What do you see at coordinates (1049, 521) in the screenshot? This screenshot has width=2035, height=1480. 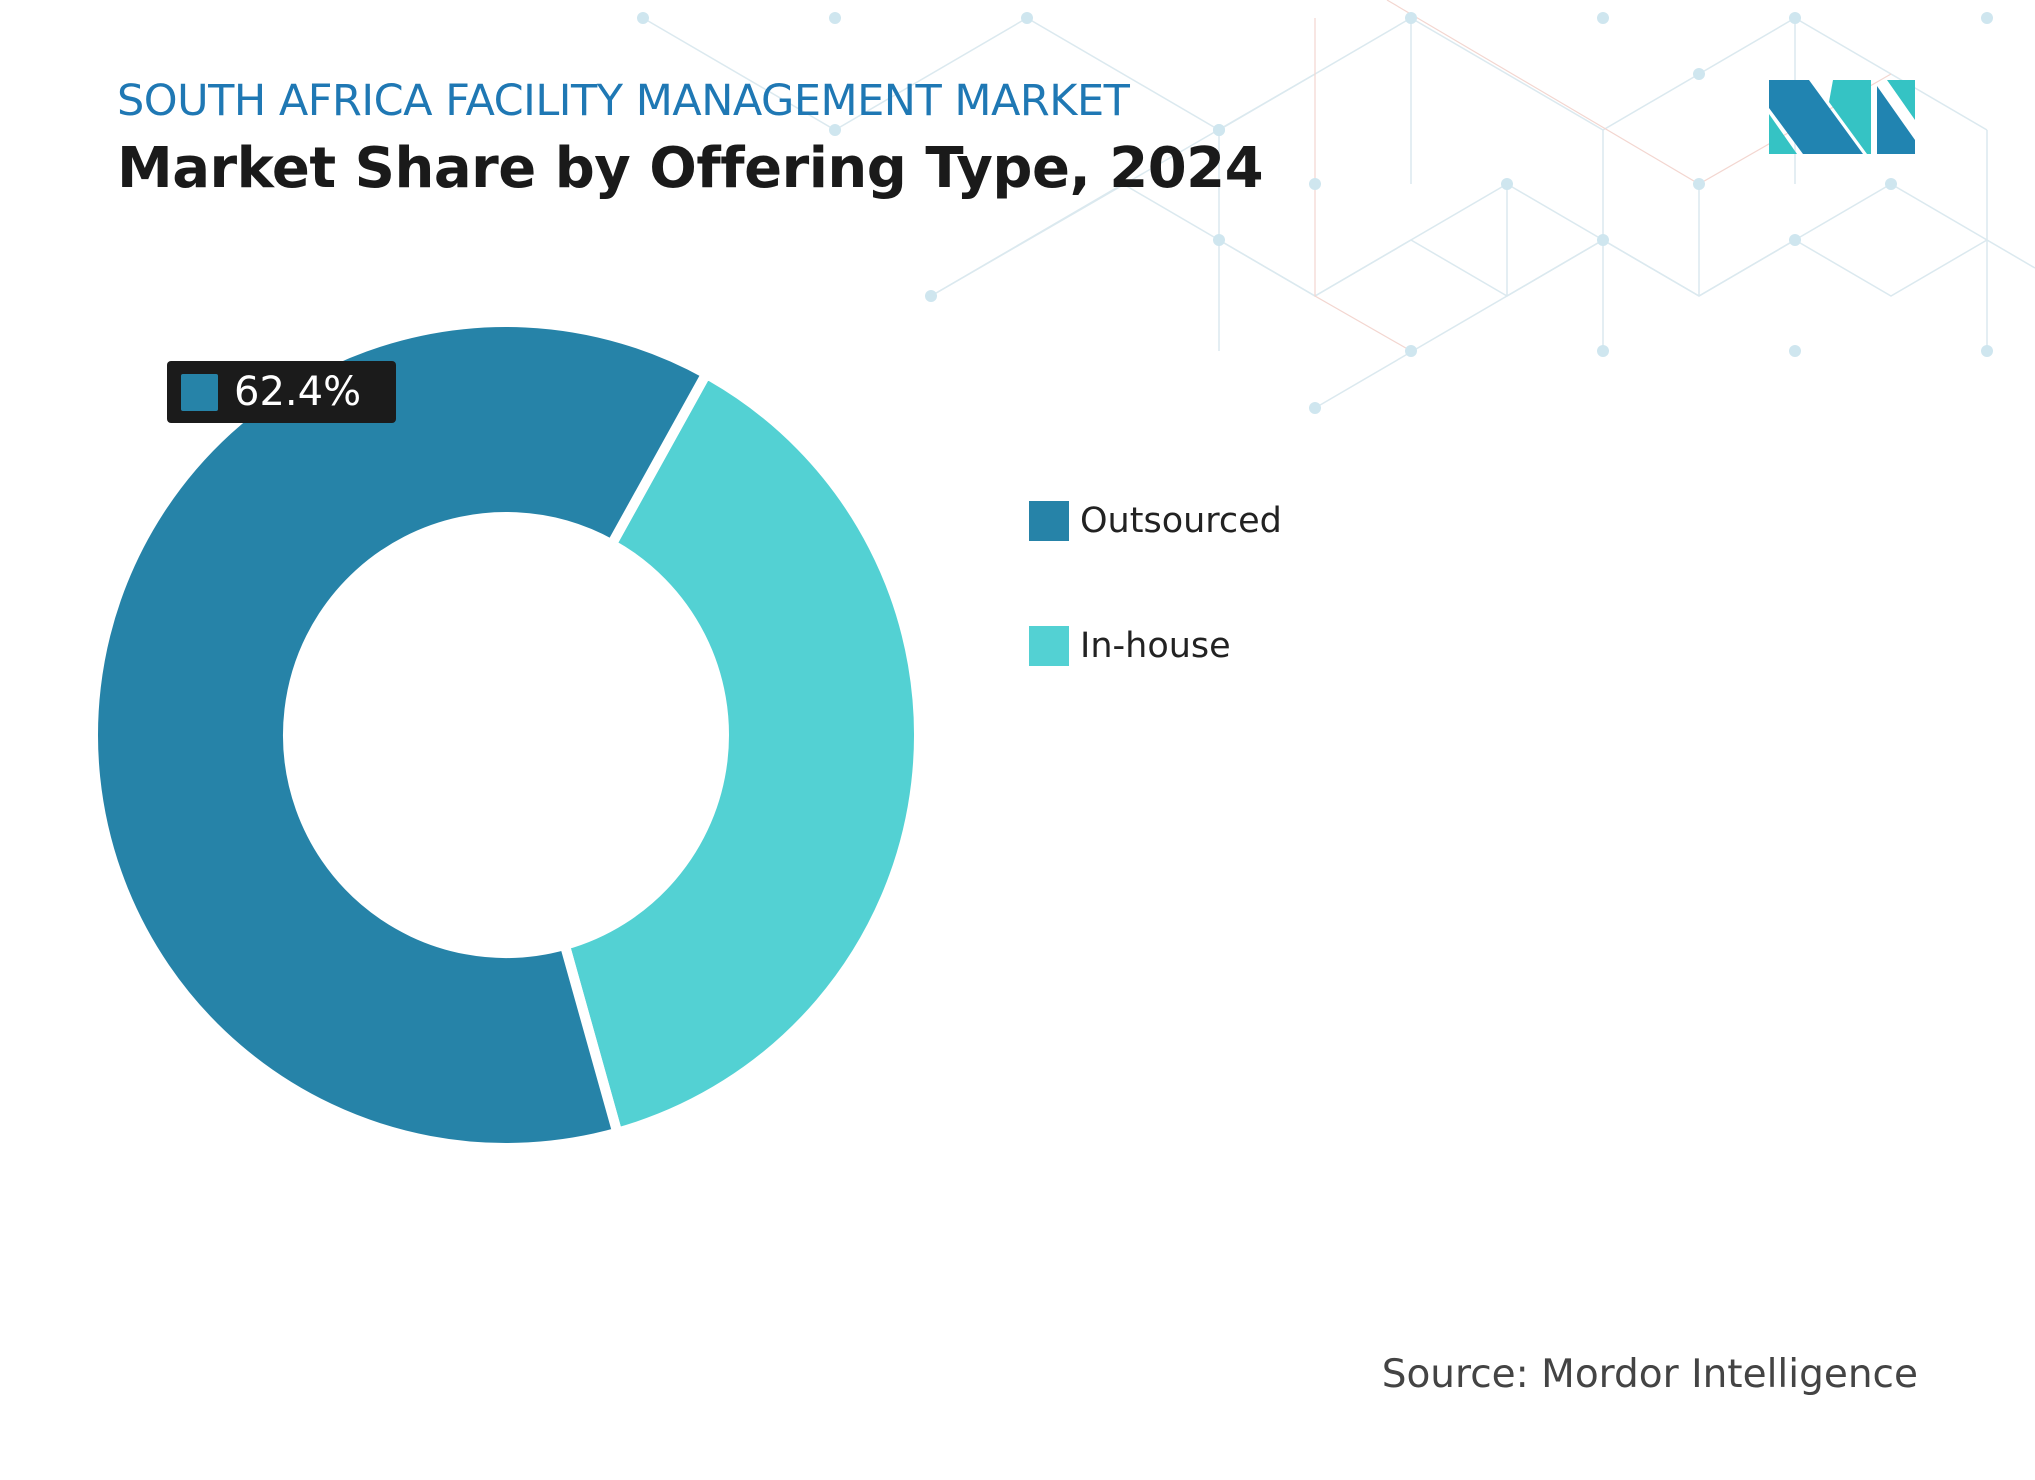 I see `legend-swatch-outsourced` at bounding box center [1049, 521].